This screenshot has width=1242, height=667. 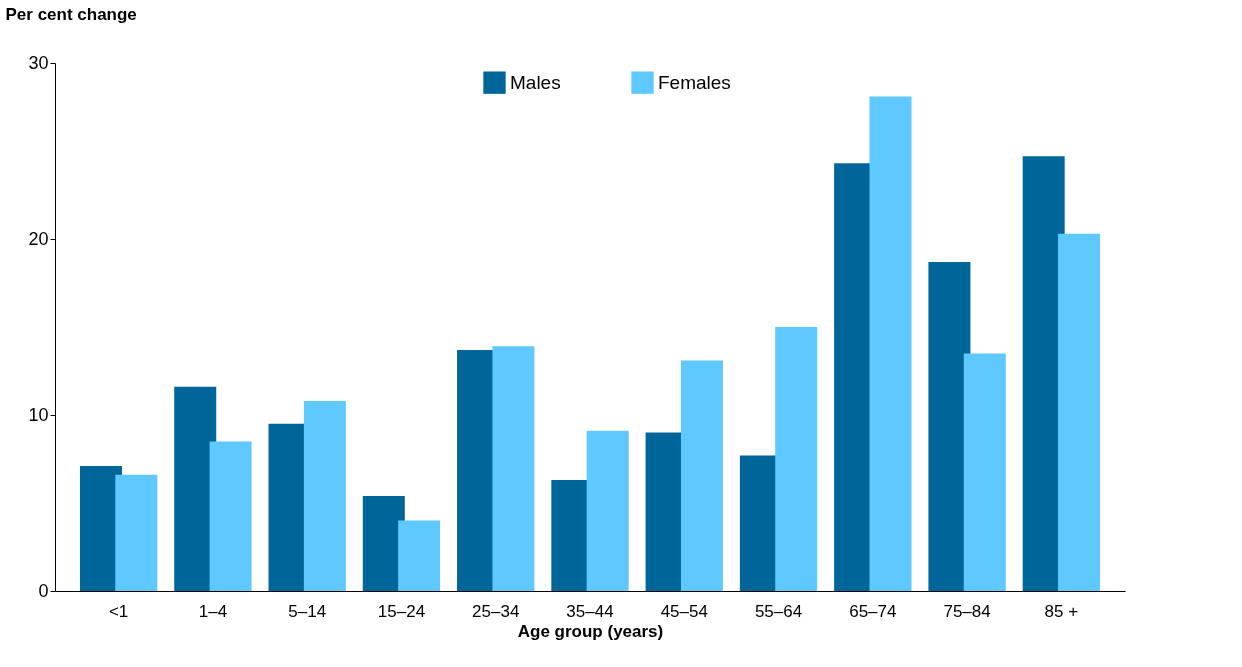 What do you see at coordinates (38, 414) in the screenshot?
I see `y-tick-label: 10` at bounding box center [38, 414].